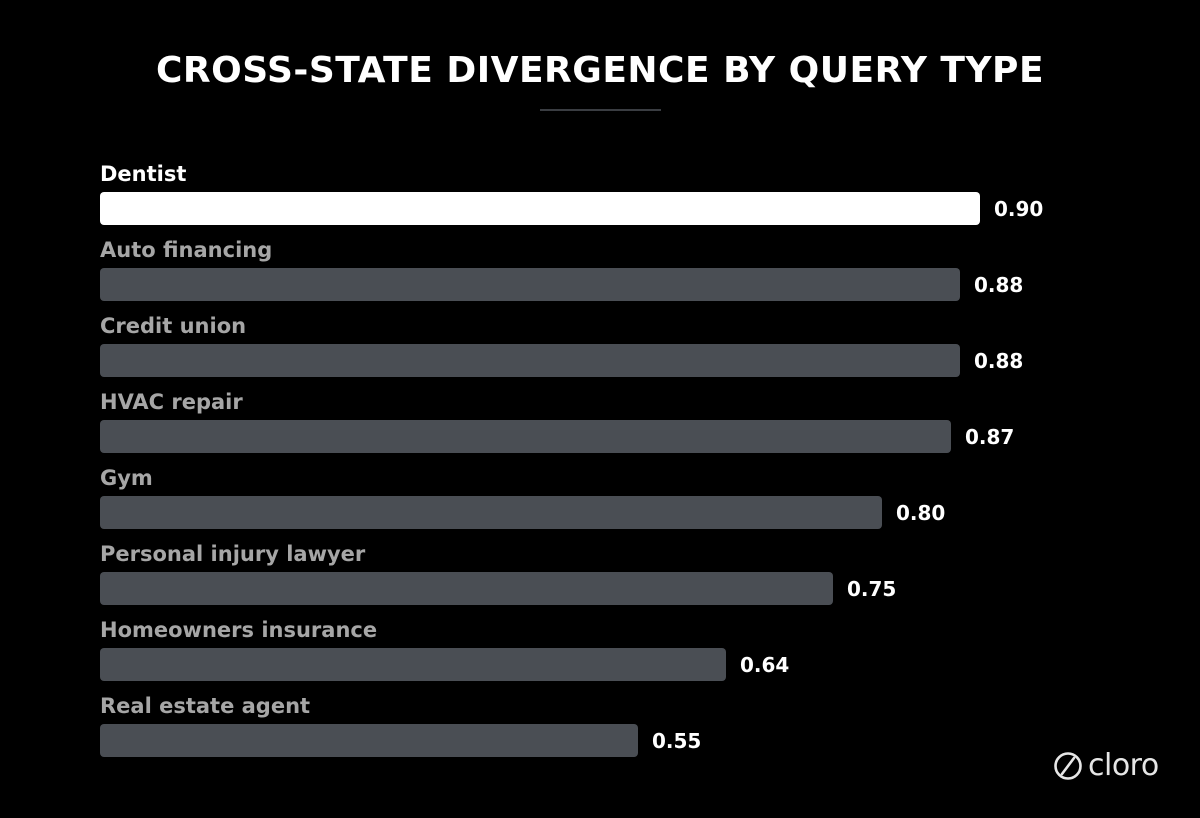  What do you see at coordinates (990, 437) in the screenshot?
I see `value-label: 0.87` at bounding box center [990, 437].